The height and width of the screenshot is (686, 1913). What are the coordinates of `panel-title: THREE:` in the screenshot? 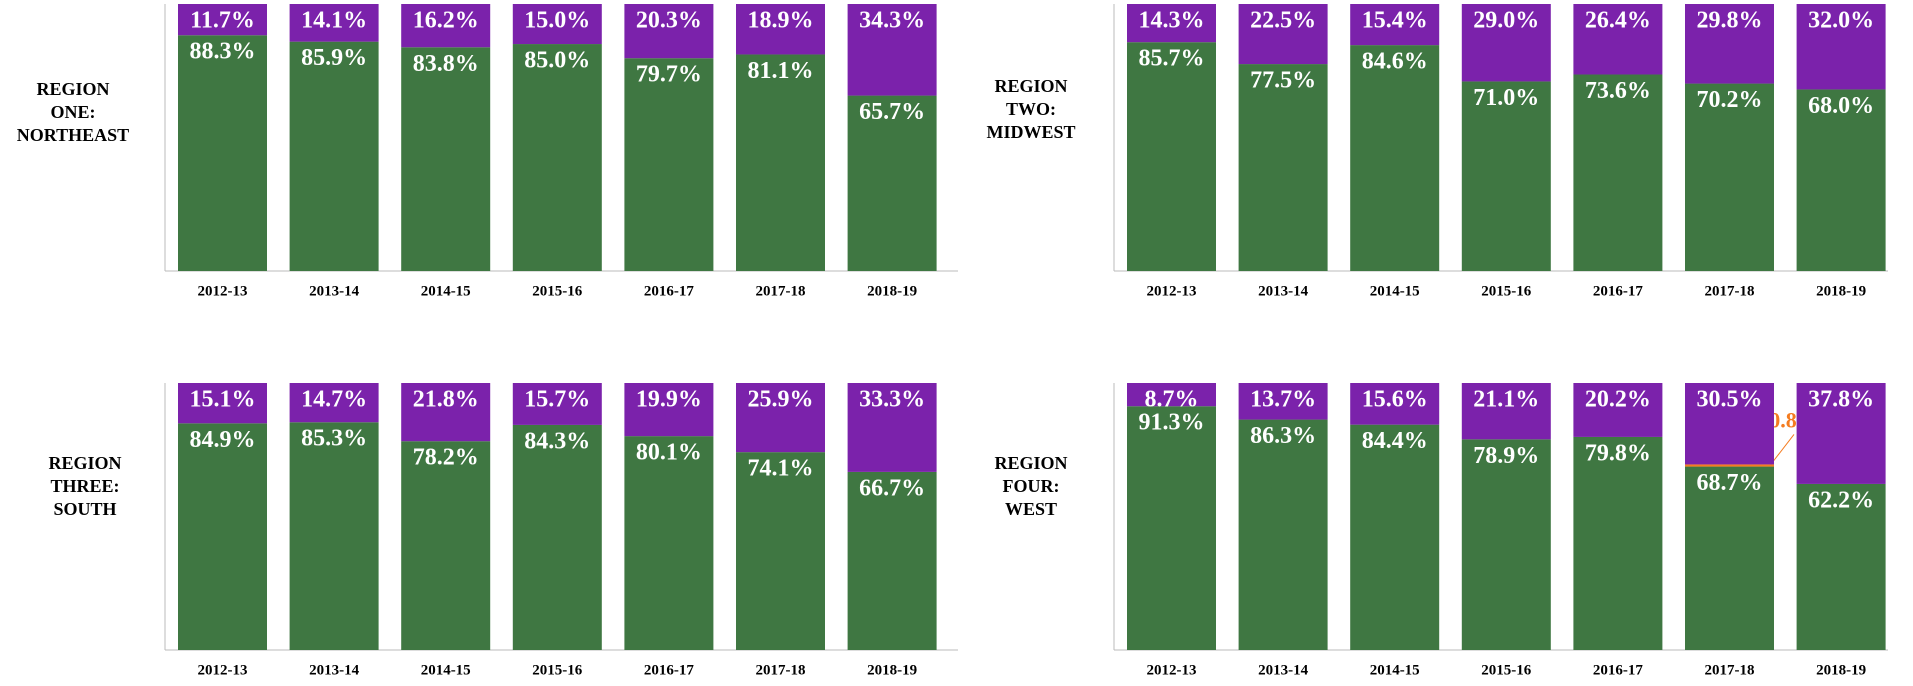 It's located at (84, 486).